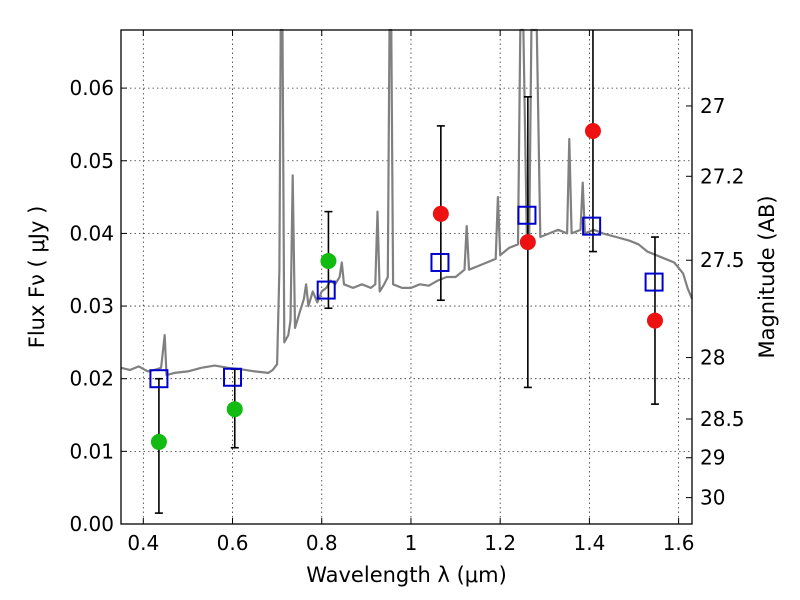  What do you see at coordinates (91, 524) in the screenshot?
I see `y-tick-label: 0.00` at bounding box center [91, 524].